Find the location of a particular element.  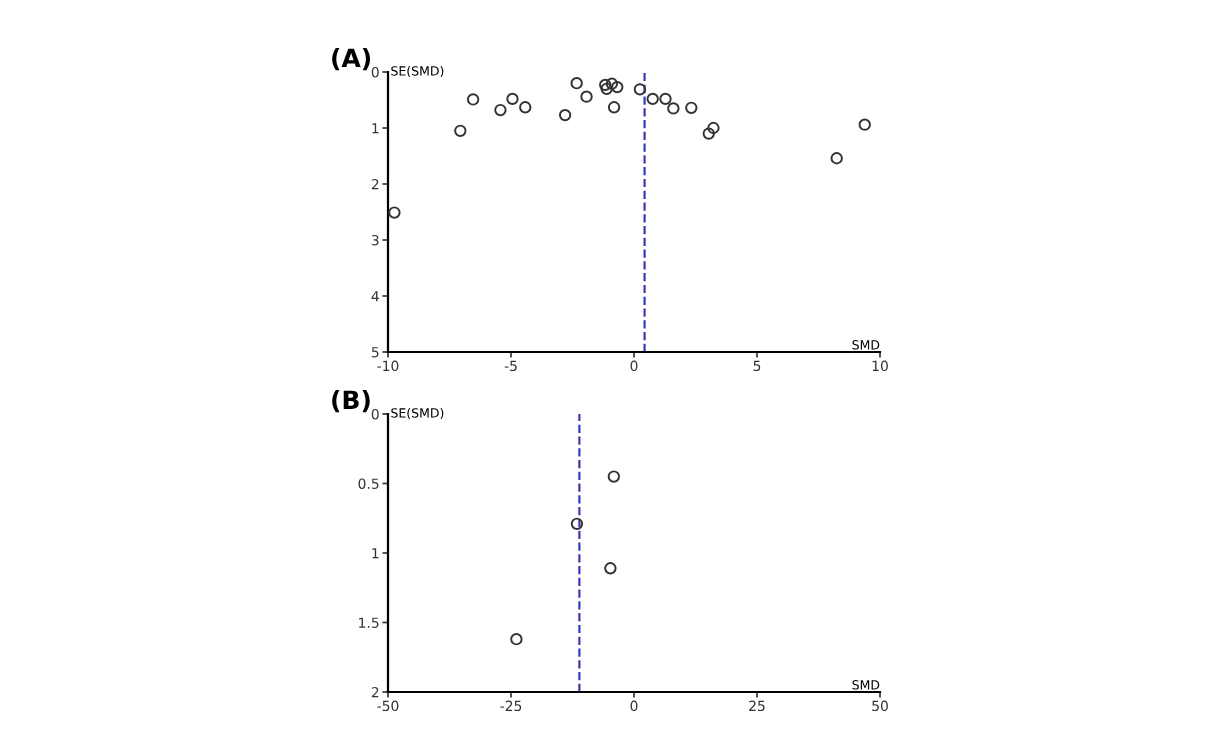

chart-title: (A) is located at coordinates (351, 59).